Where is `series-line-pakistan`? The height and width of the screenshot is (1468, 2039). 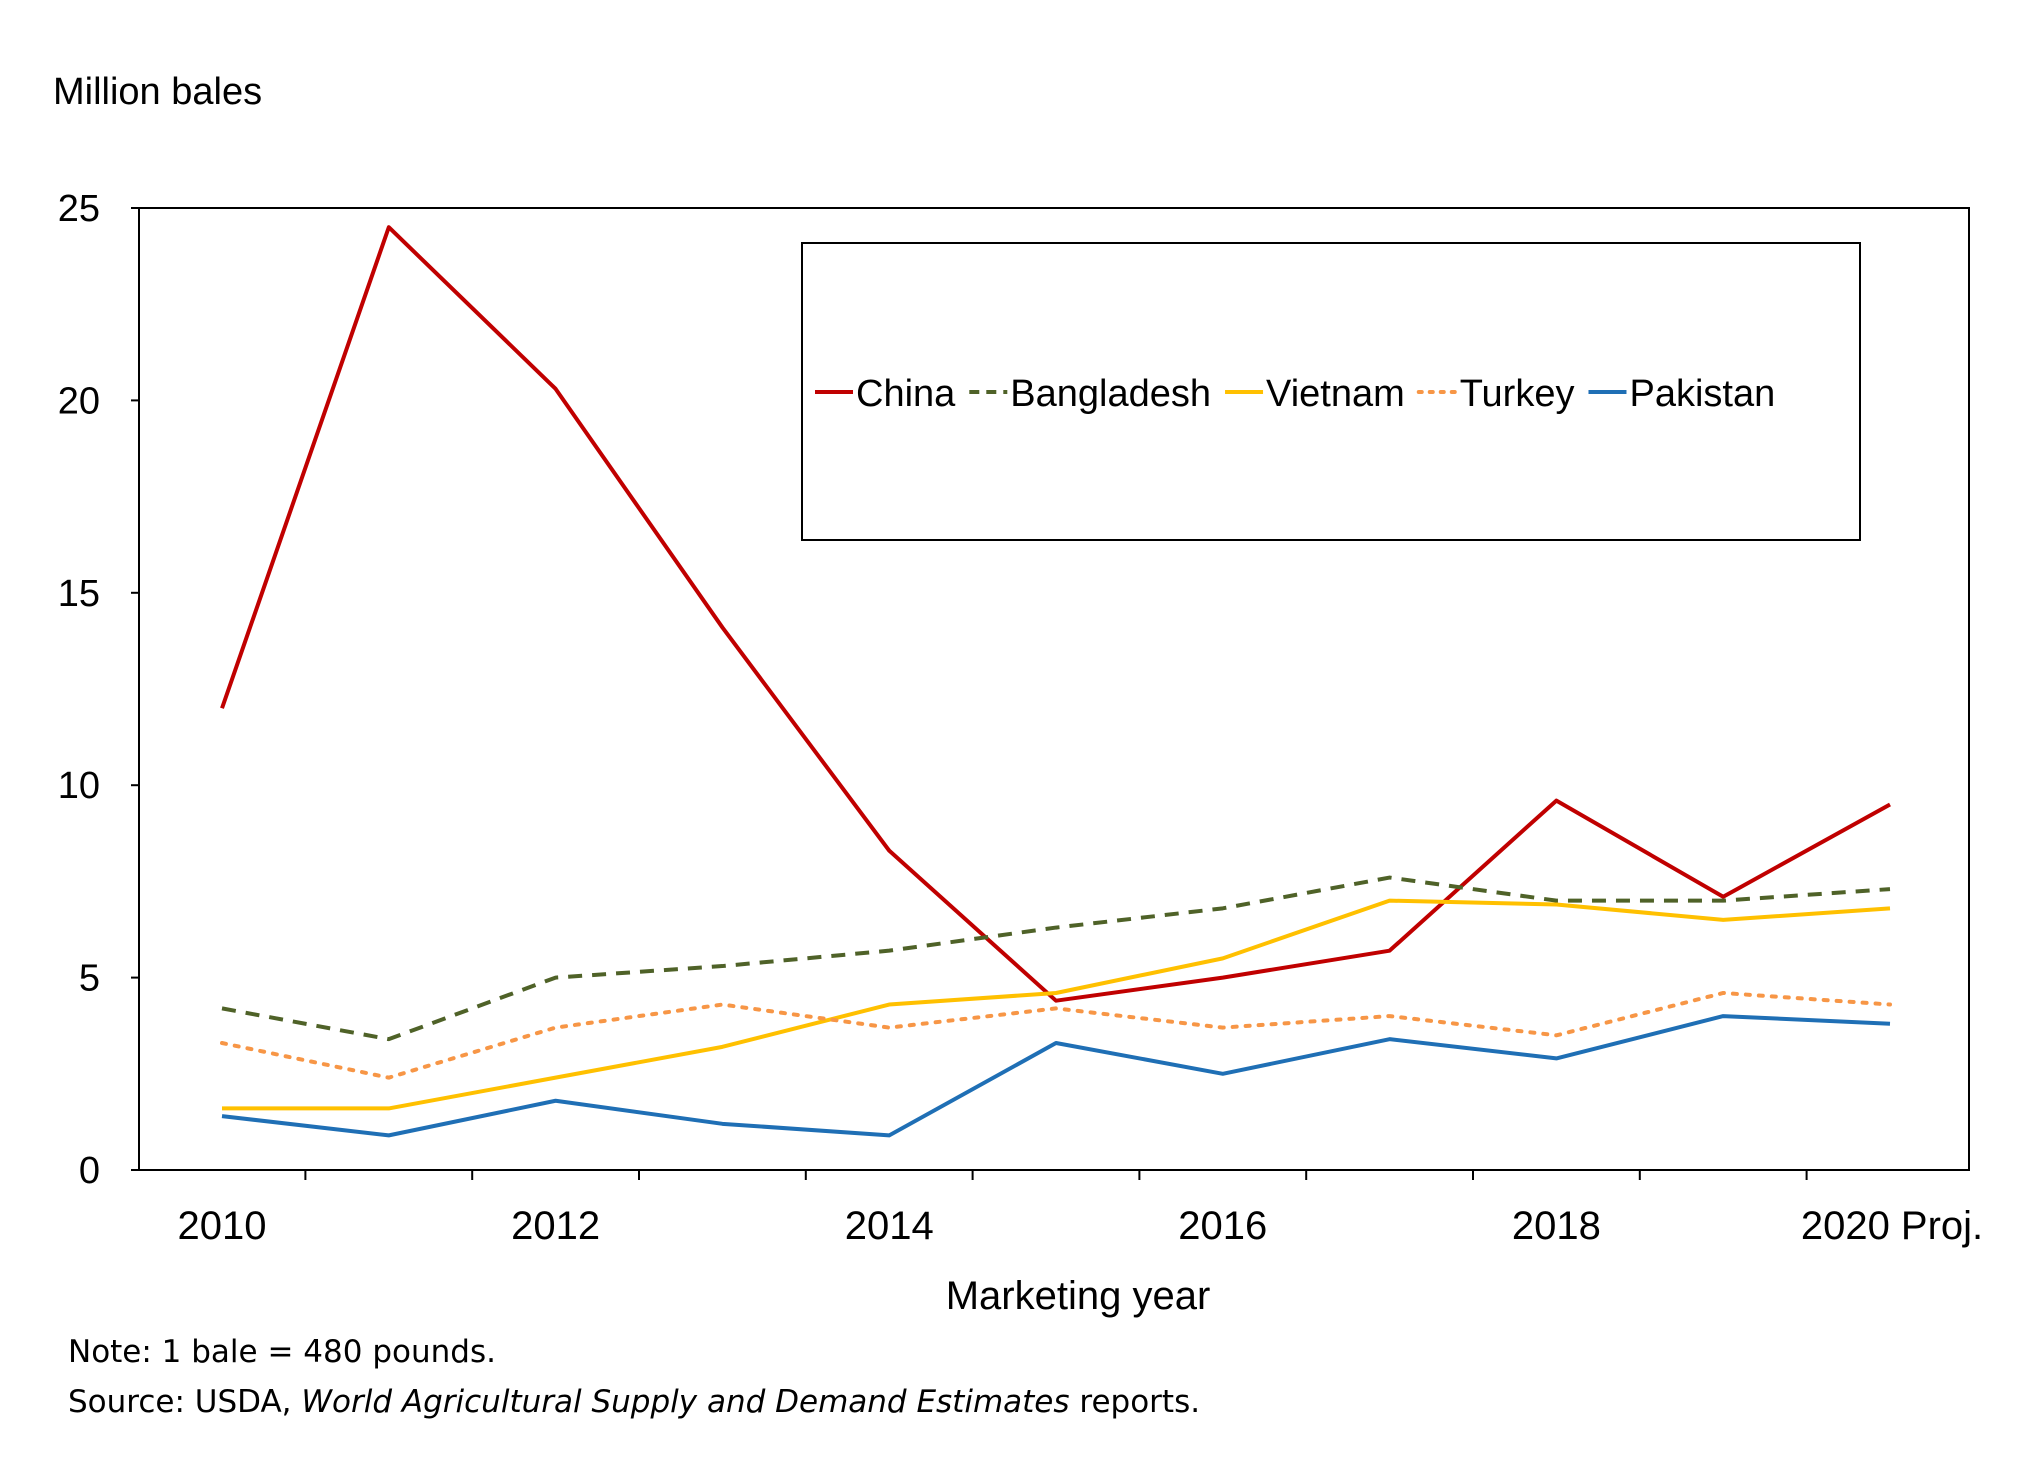
series-line-pakistan is located at coordinates (1056, 1076).